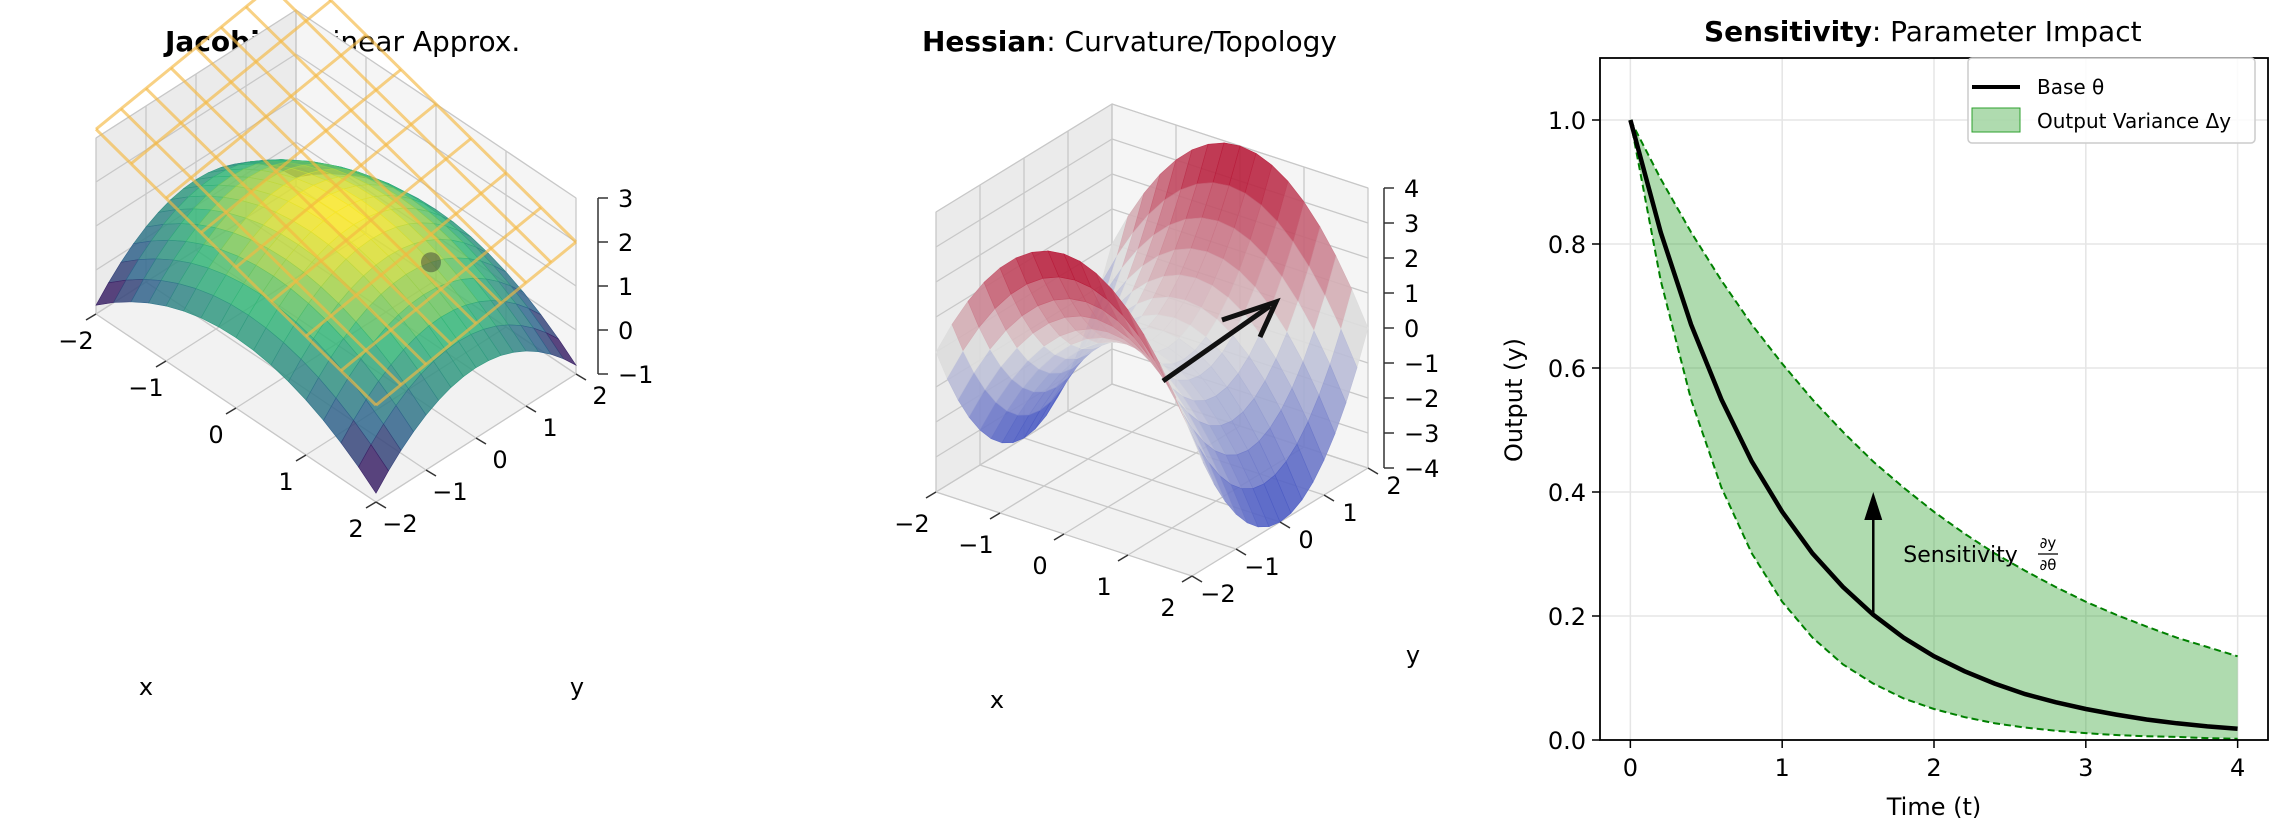 The height and width of the screenshot is (840, 2284). Describe the element at coordinates (577, 687) in the screenshot. I see `jacobian-y-label: y` at that location.